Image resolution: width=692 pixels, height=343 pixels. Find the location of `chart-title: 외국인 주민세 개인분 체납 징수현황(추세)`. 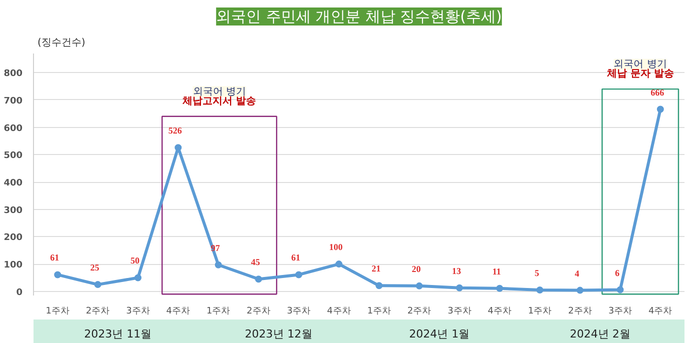

chart-title: 외국인 주민세 개인분 체납 징수현황(추세) is located at coordinates (359, 17).